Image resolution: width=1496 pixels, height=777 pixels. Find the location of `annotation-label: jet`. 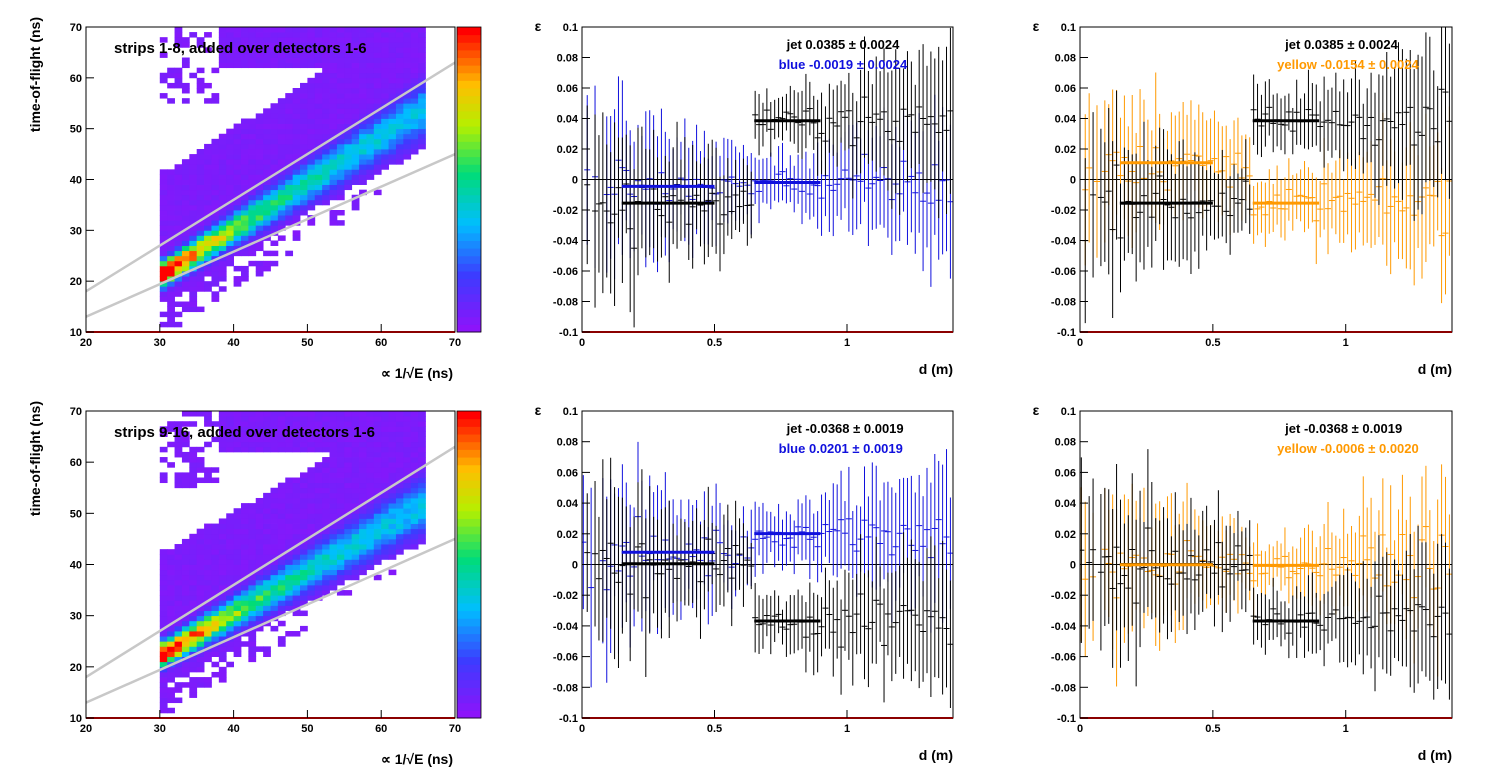

annotation-label: jet is located at coordinates (1292, 44).